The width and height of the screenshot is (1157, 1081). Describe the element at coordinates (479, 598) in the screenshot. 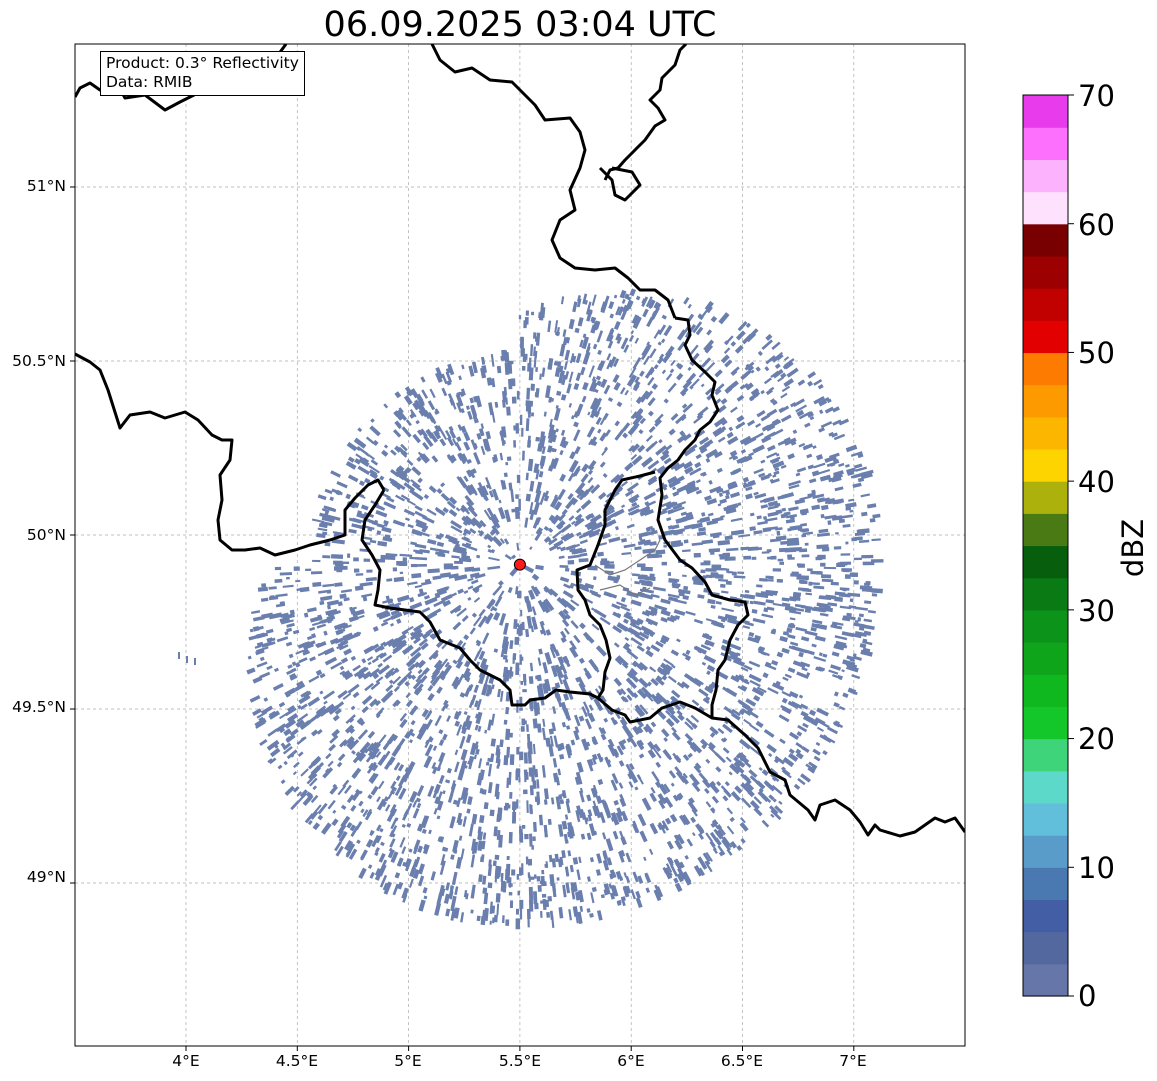

I see `border-be-lux-fr` at that location.